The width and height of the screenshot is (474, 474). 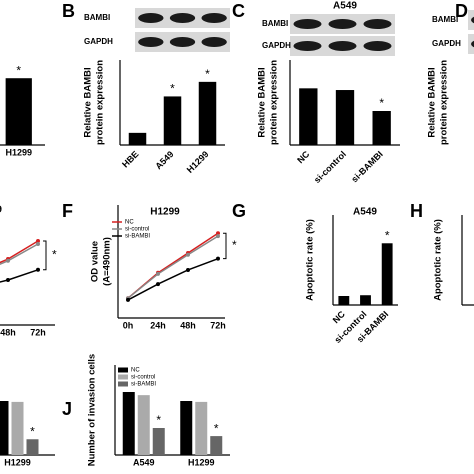 I want to click on panel-letter: C, so click(x=238, y=11).